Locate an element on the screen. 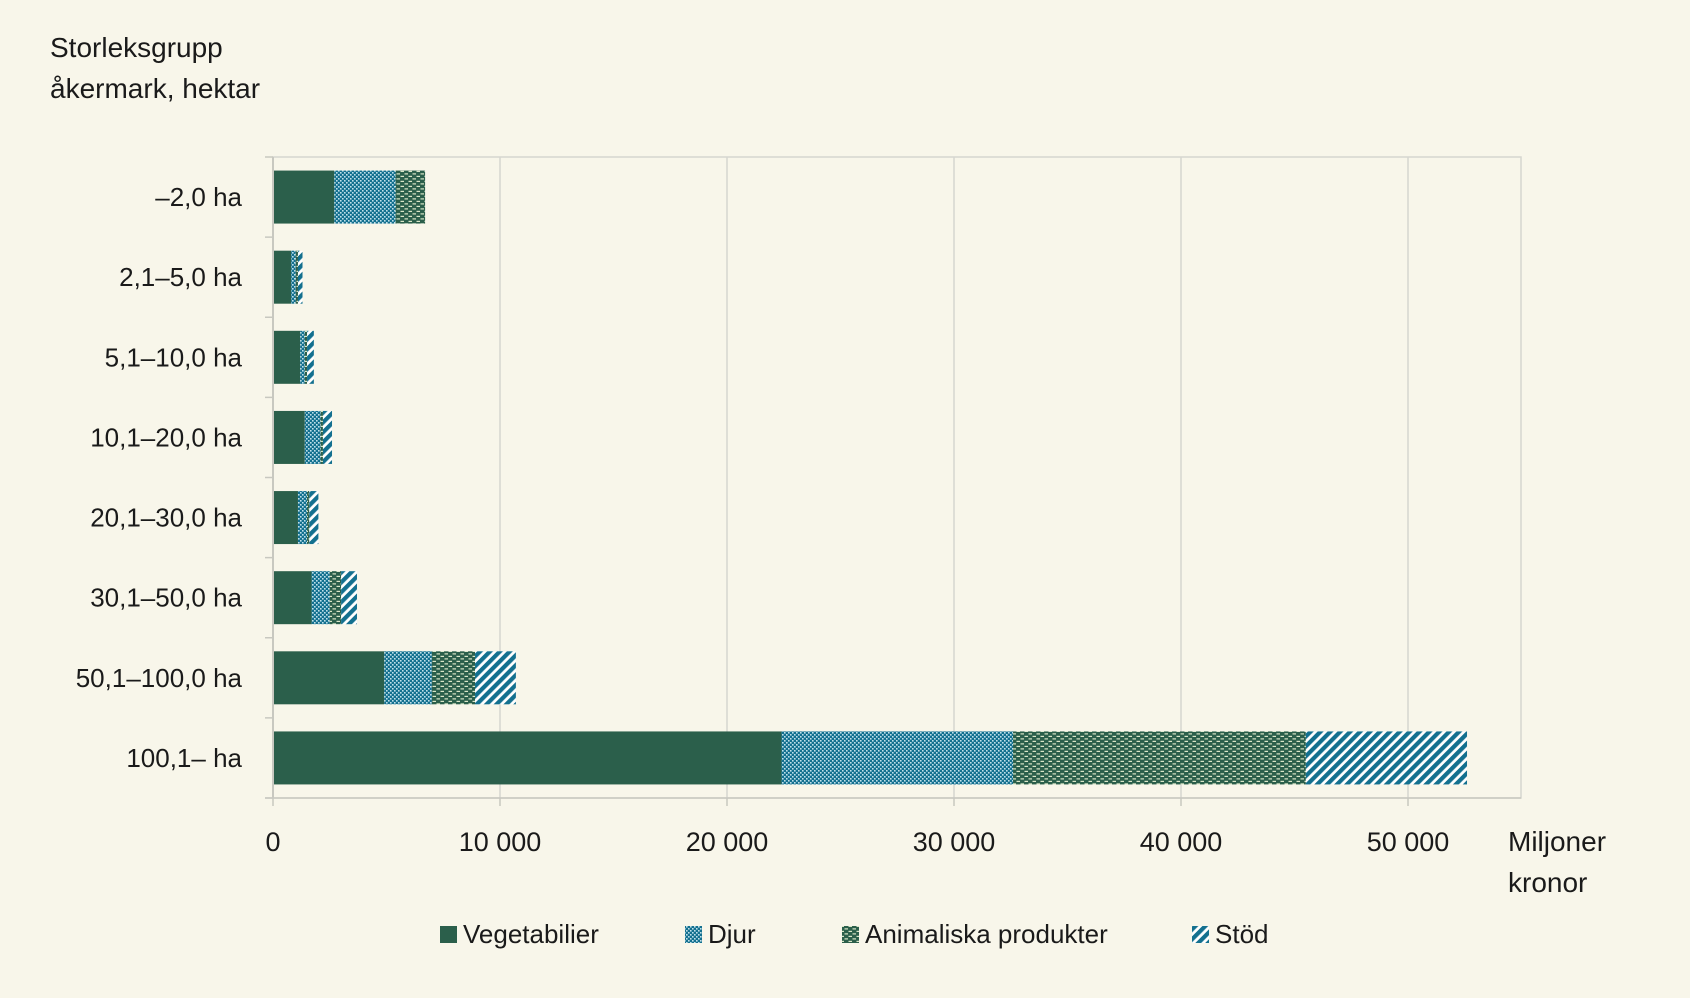  legend-label-2: Animaliska produkter is located at coordinates (986, 934).